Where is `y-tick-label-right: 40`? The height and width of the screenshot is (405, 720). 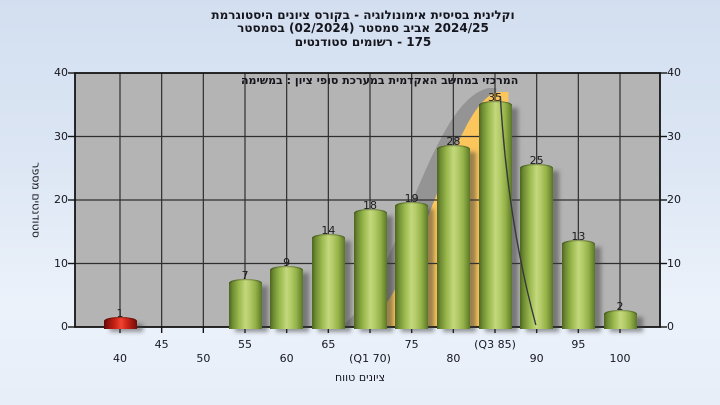 y-tick-label-right: 40 is located at coordinates (674, 72).